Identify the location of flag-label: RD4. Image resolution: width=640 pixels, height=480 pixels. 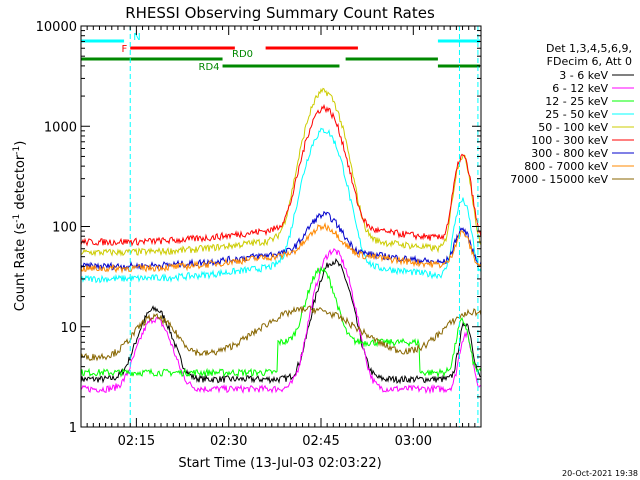
(209, 67).